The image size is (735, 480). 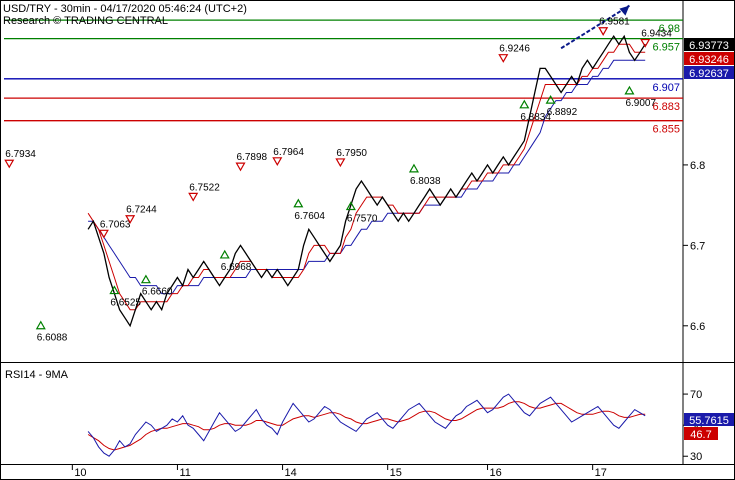 What do you see at coordinates (20, 154) in the screenshot?
I see `high-label: 6.7934` at bounding box center [20, 154].